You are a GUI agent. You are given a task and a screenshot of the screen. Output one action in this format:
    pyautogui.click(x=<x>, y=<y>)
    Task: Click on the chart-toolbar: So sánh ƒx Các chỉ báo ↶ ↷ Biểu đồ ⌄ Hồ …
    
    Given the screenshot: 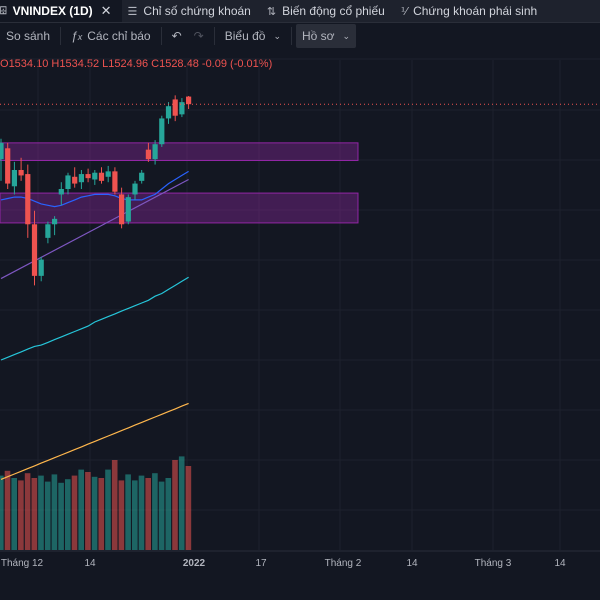 What is the action you would take?
    pyautogui.click(x=300, y=36)
    